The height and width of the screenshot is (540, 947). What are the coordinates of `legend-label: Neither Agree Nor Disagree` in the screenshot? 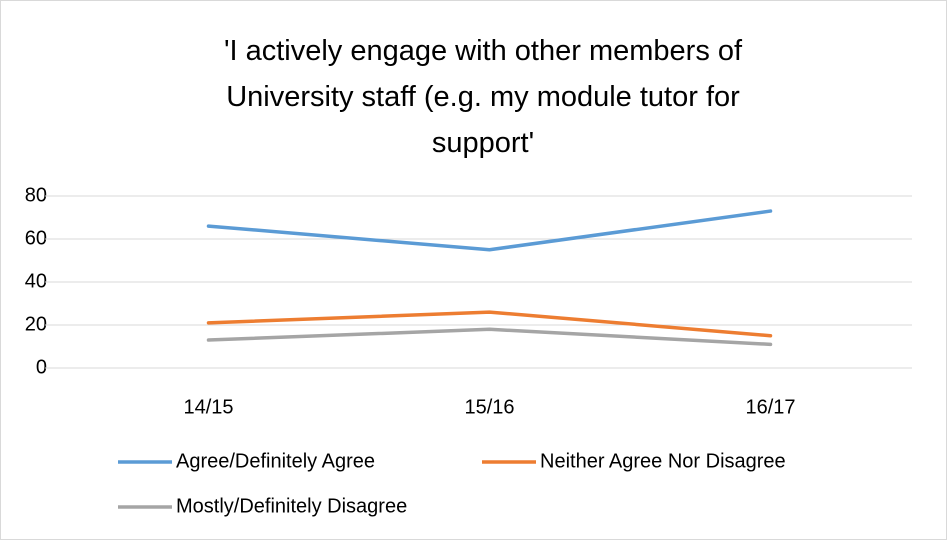 It's located at (663, 461).